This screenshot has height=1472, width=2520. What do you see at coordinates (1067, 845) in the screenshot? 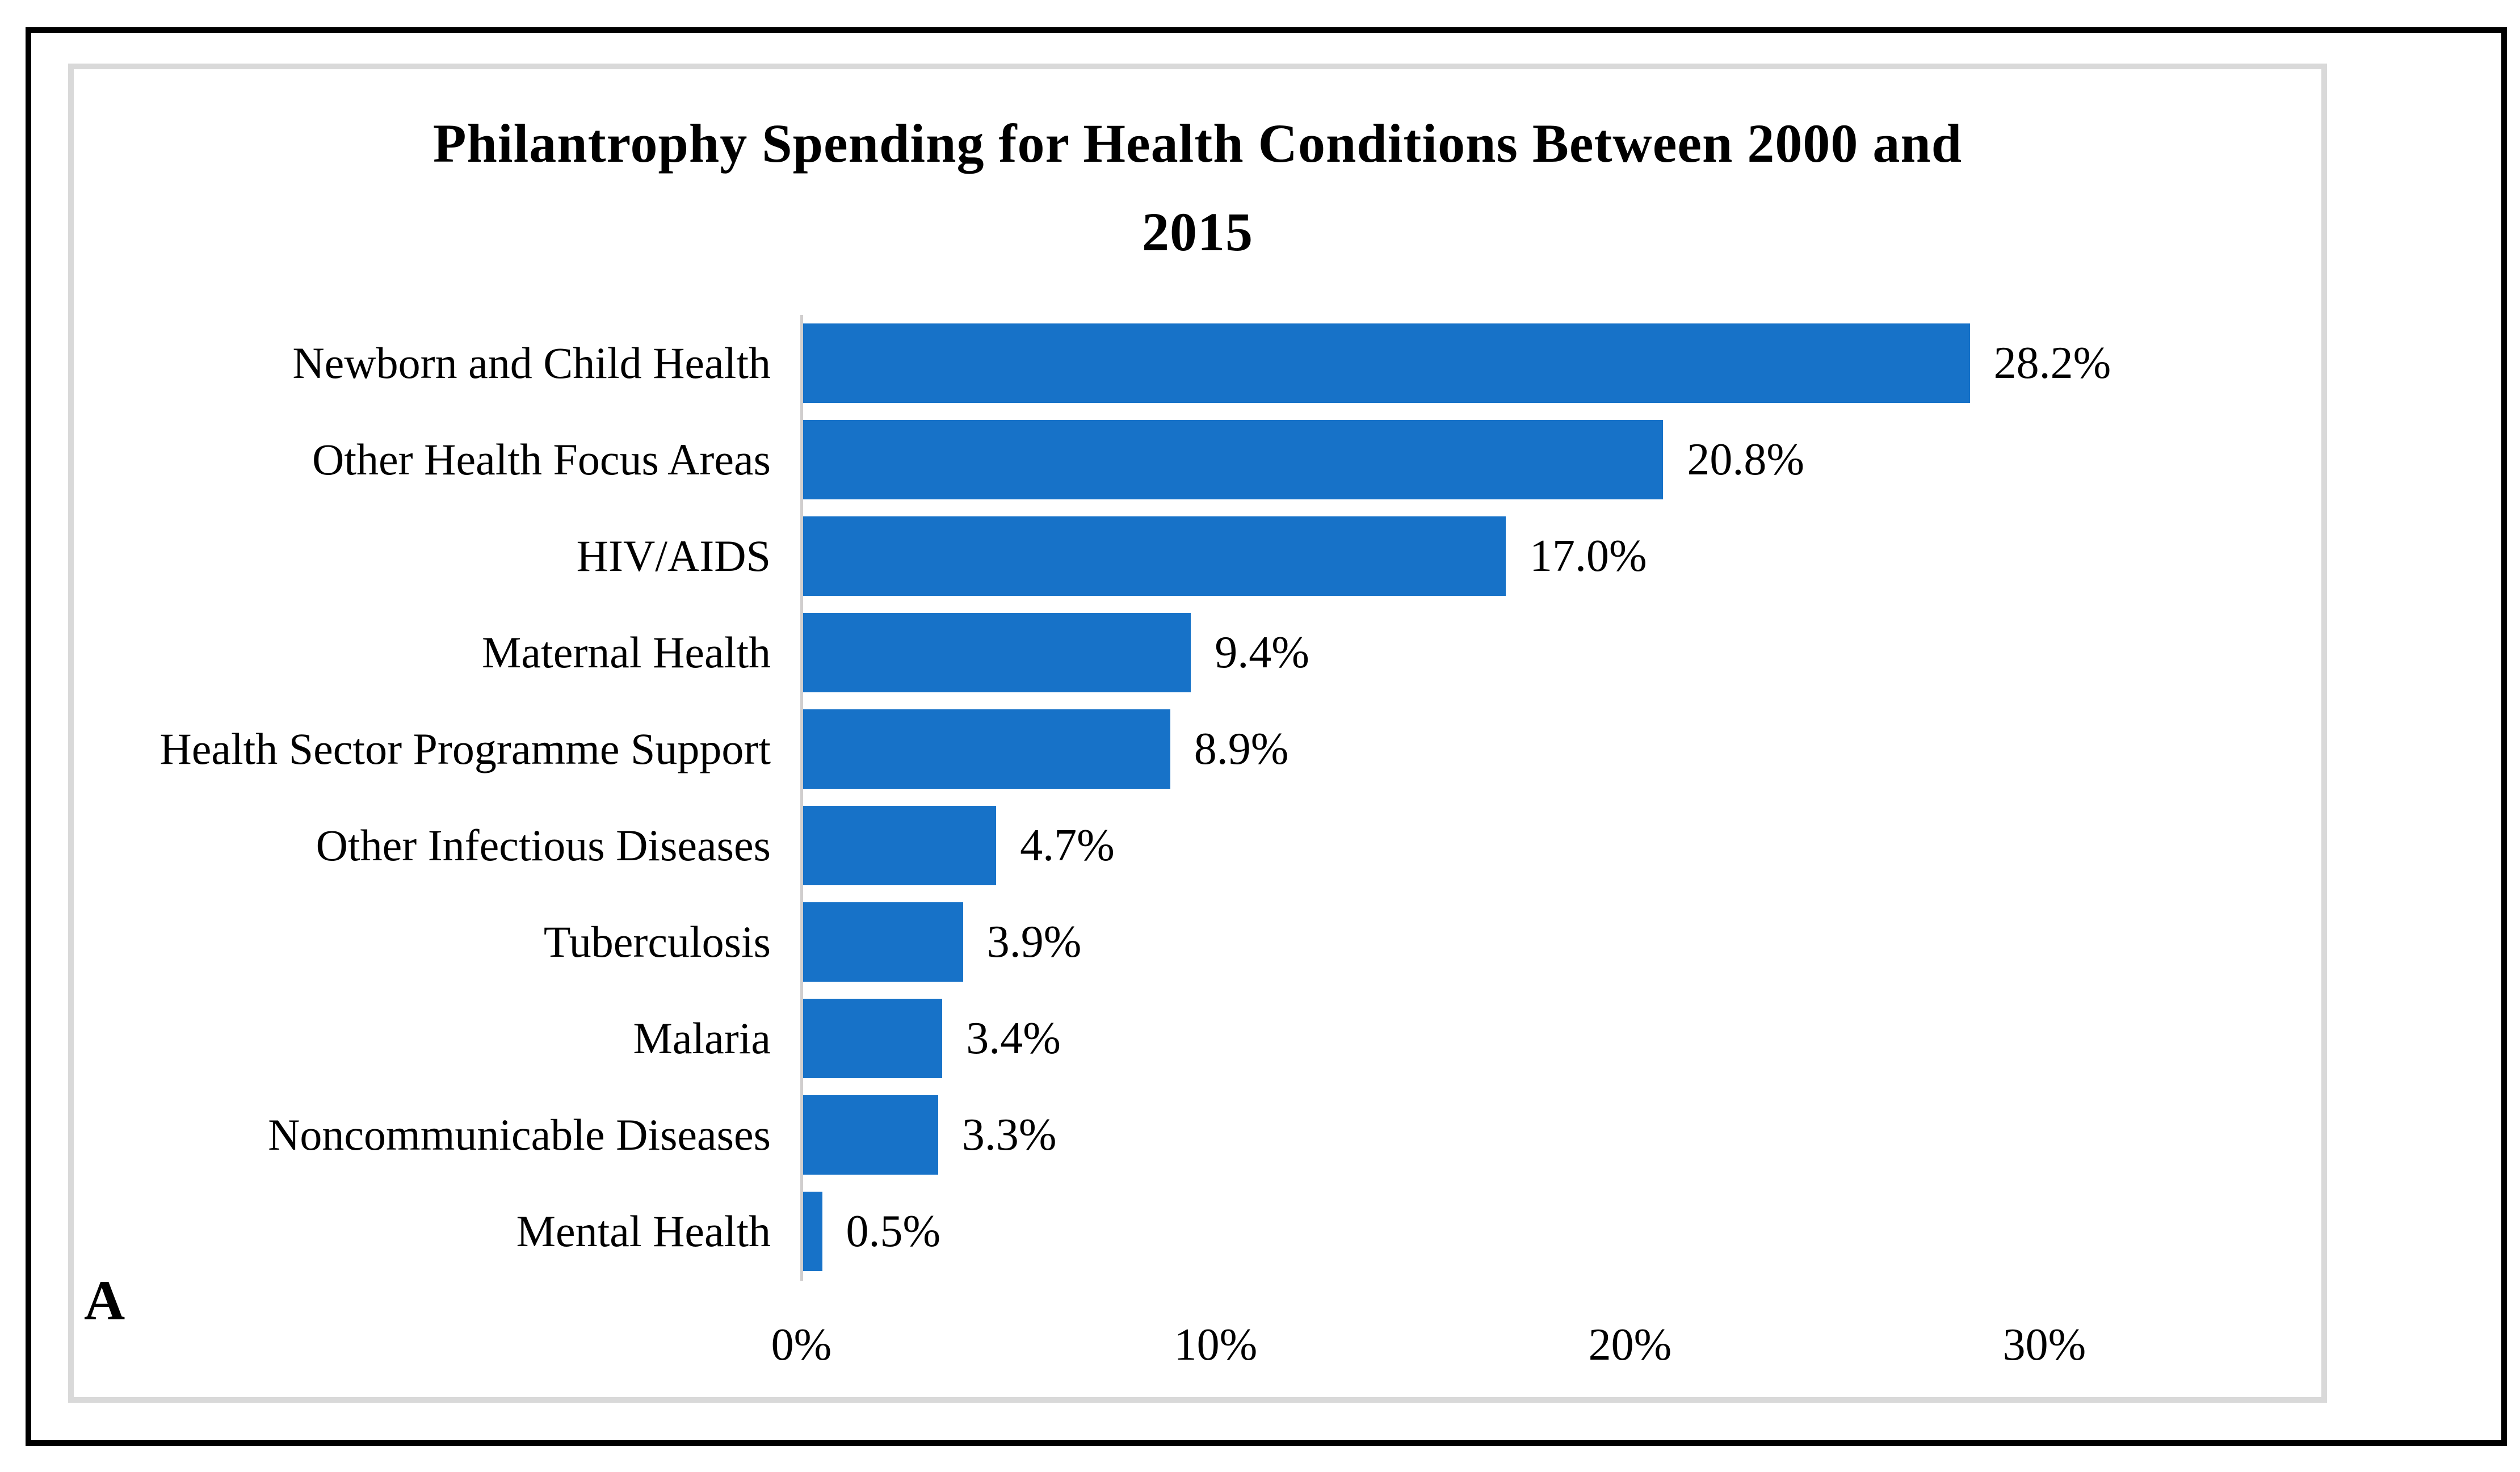
I see `value-label: 4.7%` at bounding box center [1067, 845].